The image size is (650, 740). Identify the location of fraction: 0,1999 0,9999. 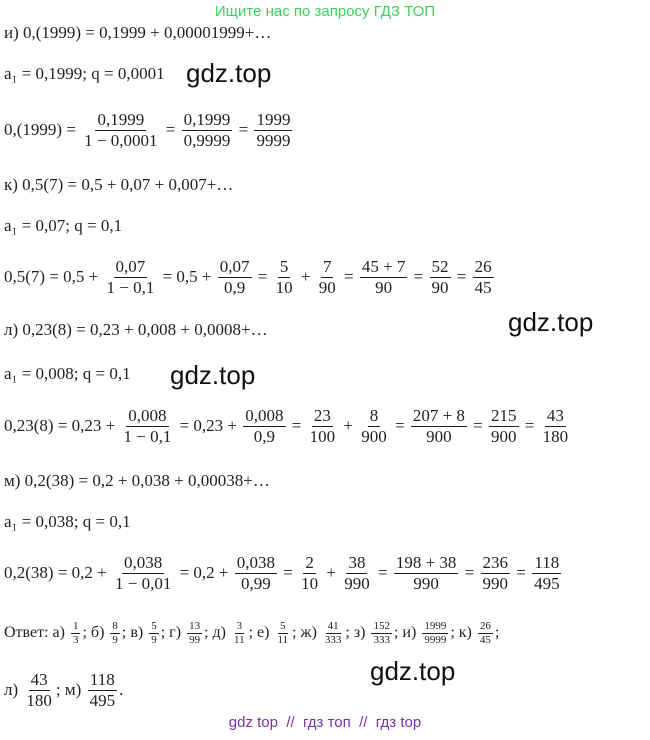
(207, 130).